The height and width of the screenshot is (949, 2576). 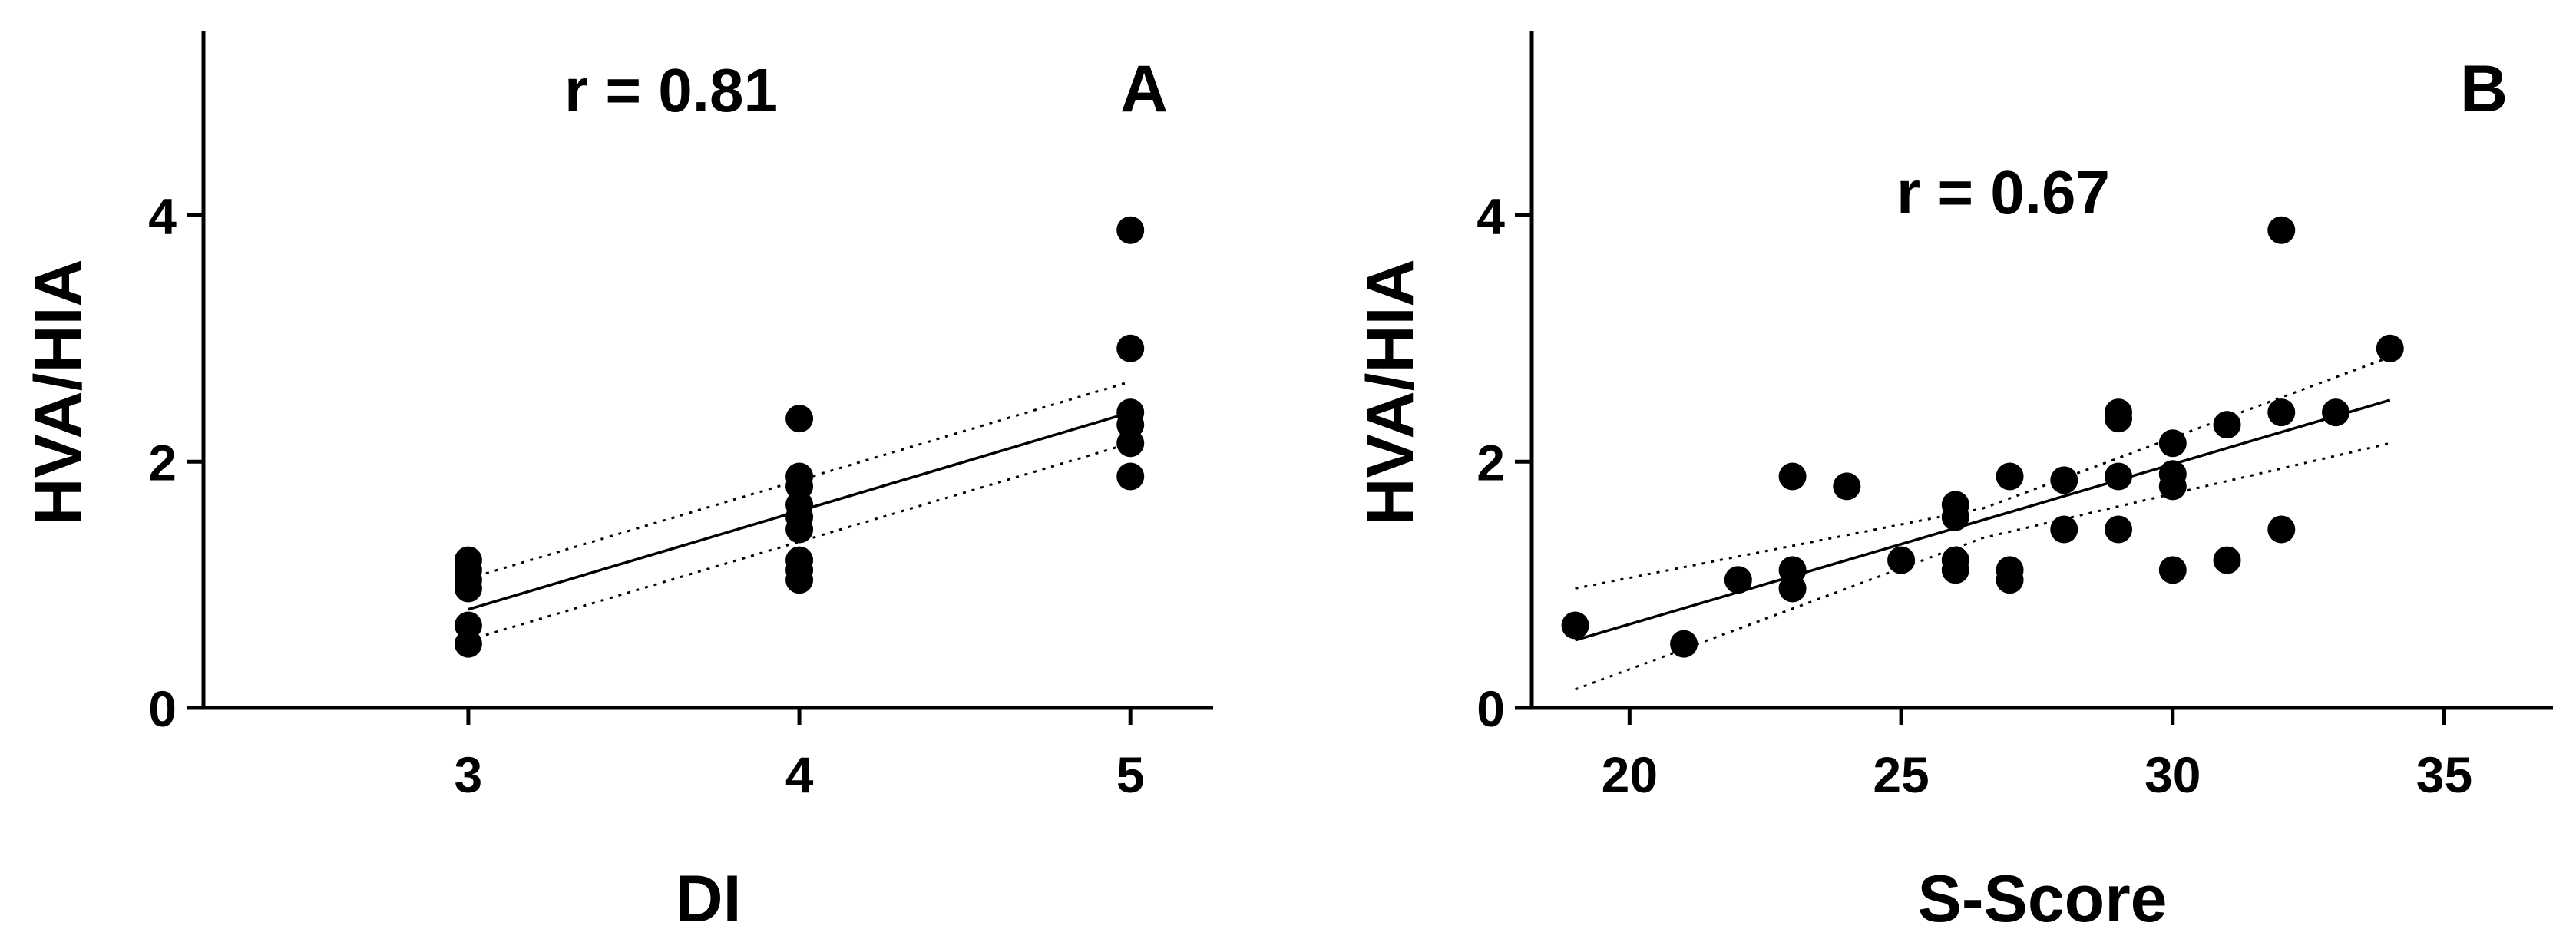 What do you see at coordinates (1130, 774) in the screenshot?
I see `x-tick-label: 5` at bounding box center [1130, 774].